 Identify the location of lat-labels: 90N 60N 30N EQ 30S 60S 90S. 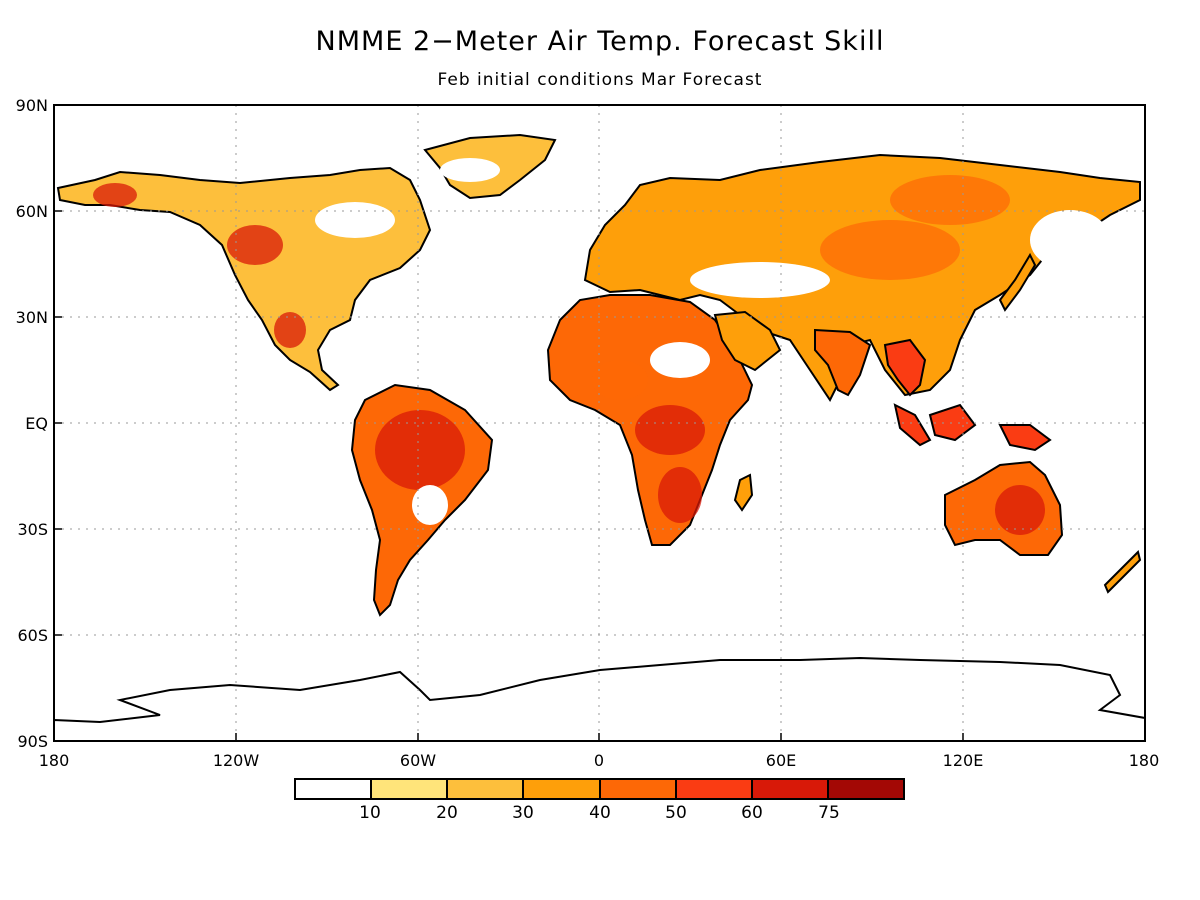
(32, 423).